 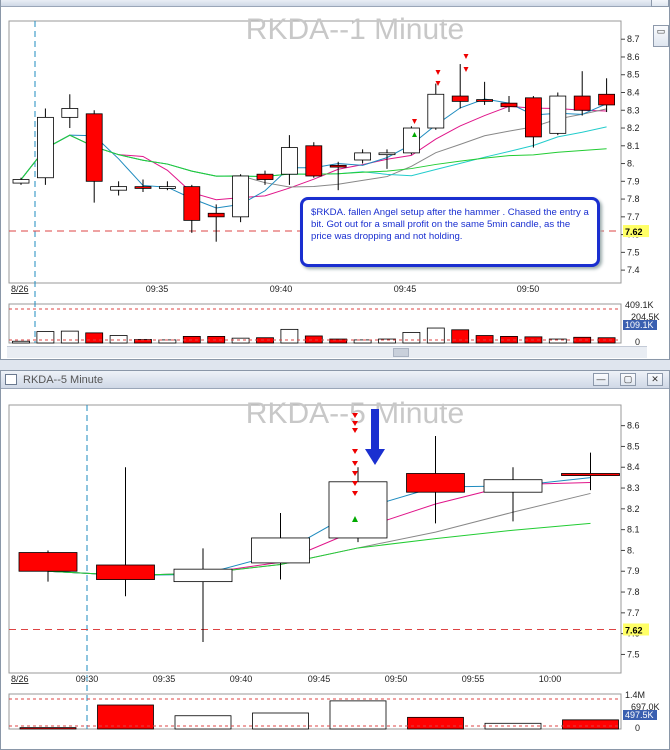 I want to click on window-title: RKDA--5 Minute, so click(x=63, y=380).